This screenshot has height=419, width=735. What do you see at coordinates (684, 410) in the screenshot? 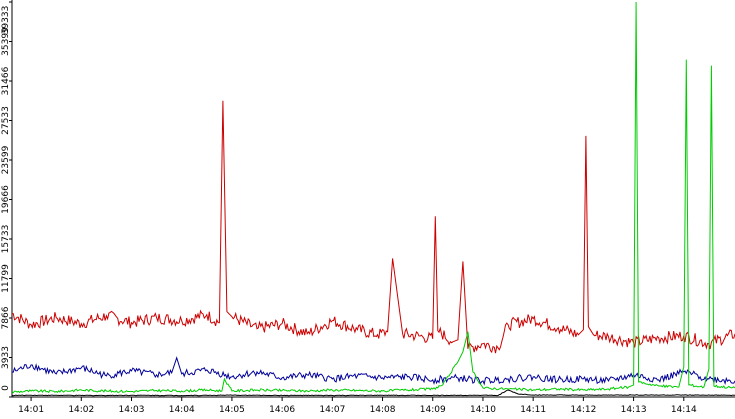
I see `x-tick-label: 14:14` at bounding box center [684, 410].